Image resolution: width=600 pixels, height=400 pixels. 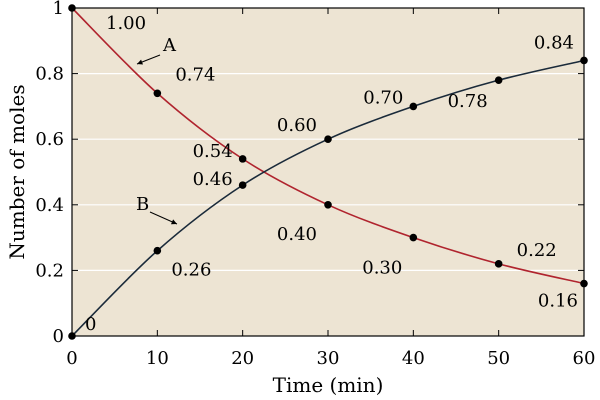 I want to click on data-label-B: 0, so click(x=90, y=324).